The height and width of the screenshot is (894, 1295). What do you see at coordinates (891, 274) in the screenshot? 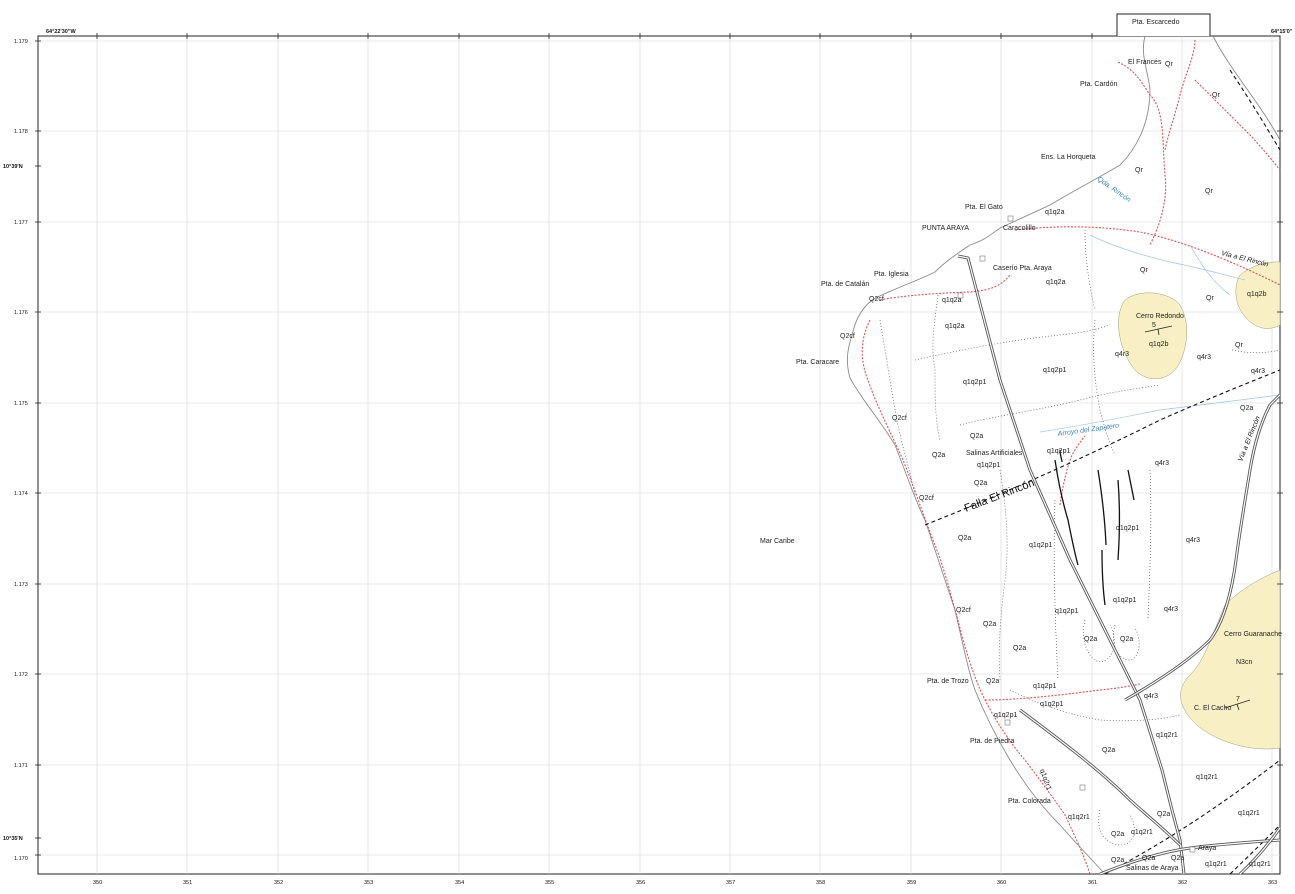
I see `place-label: Pta. Iglesia` at bounding box center [891, 274].